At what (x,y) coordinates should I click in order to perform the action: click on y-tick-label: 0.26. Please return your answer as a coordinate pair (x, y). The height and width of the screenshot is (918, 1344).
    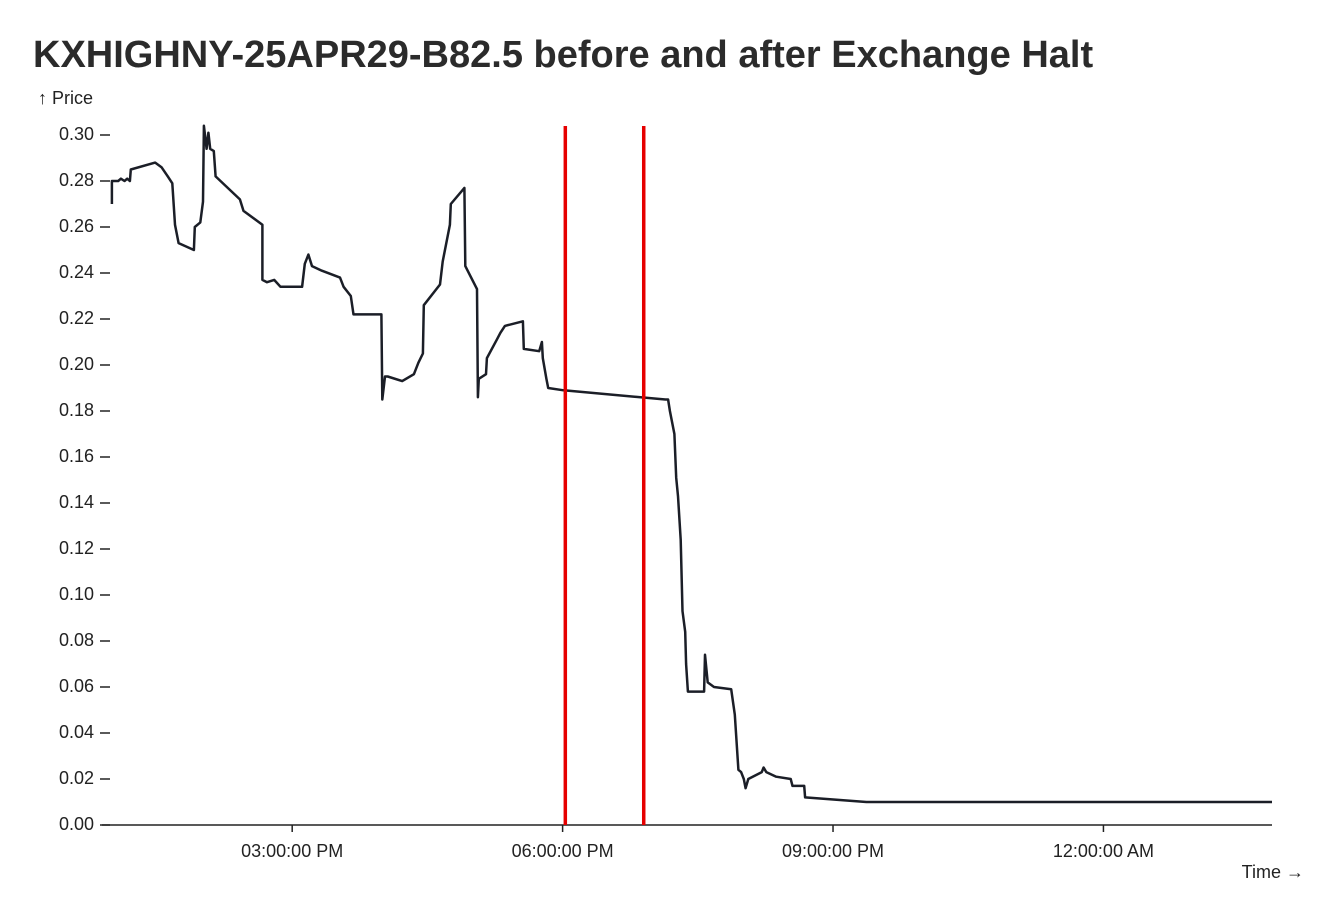
    Looking at the image, I should click on (76, 226).